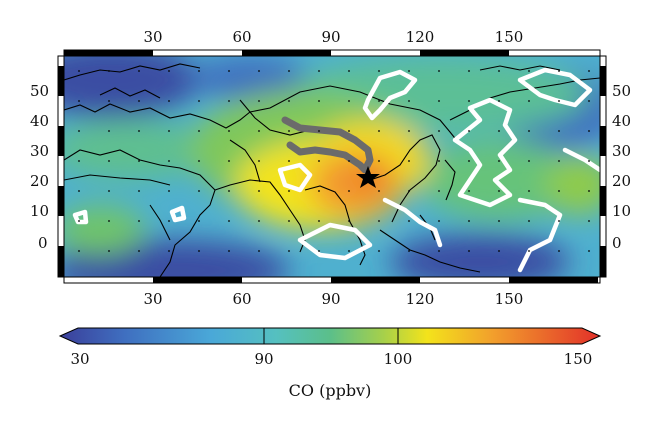 This screenshot has height=432, width=660. Describe the element at coordinates (621, 211) in the screenshot. I see `right-lat-label-10: 10` at that location.